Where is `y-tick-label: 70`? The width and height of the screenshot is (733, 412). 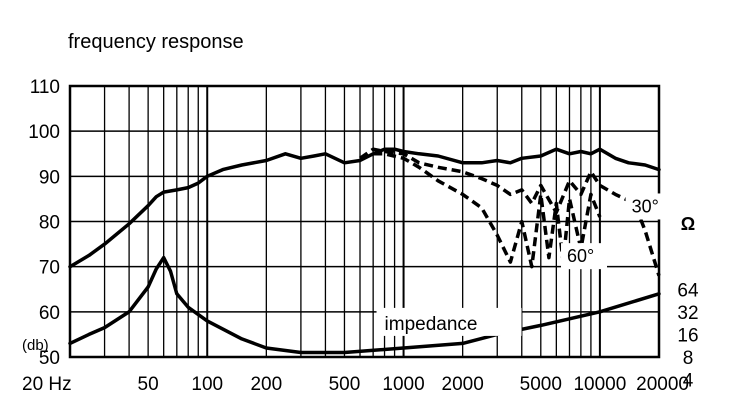 y-tick-label: 70 is located at coordinates (49, 268).